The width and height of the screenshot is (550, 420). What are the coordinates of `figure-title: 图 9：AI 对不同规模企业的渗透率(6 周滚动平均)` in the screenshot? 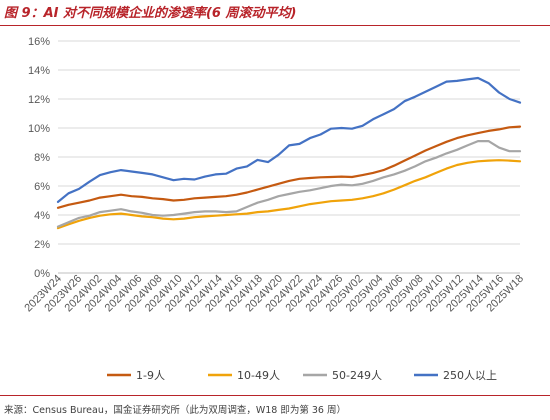 It's located at (150, 13).